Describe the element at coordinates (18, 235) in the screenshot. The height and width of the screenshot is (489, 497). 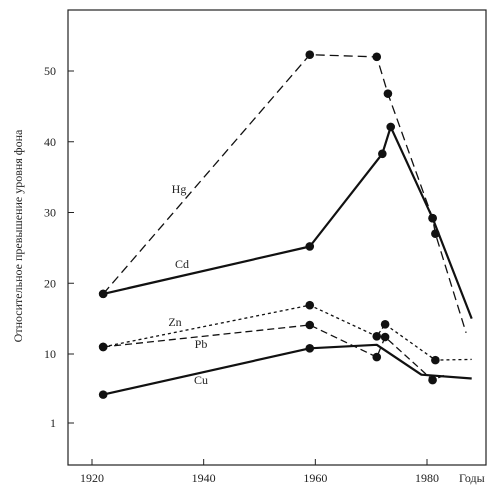
I see `y-axis-label: Относительное превышение уровня фона` at that location.